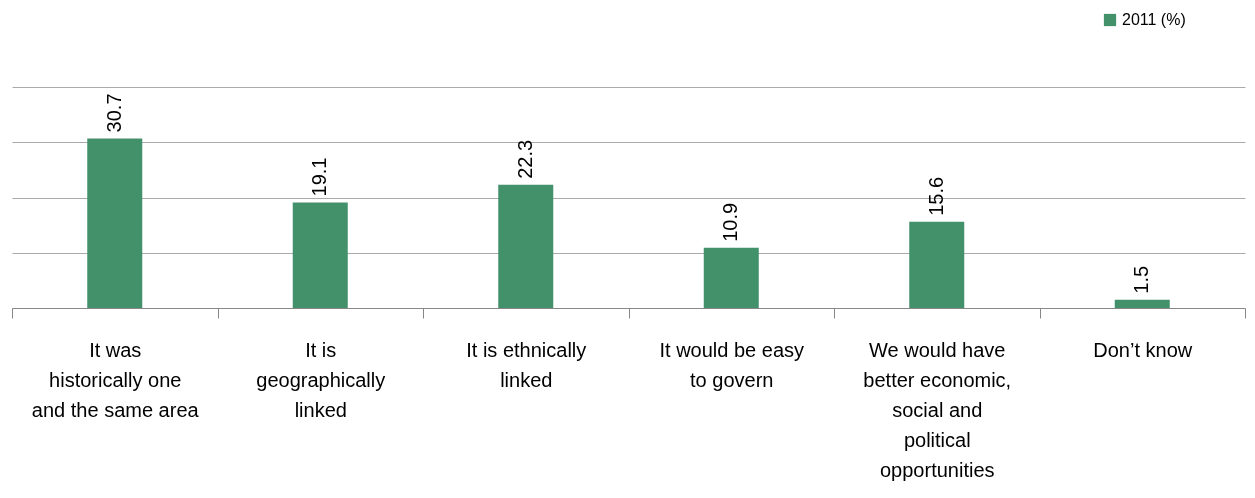 Image resolution: width=1255 pixels, height=498 pixels. I want to click on x-tick-label: We would have better economic, social and political opportunities, so click(937, 409).